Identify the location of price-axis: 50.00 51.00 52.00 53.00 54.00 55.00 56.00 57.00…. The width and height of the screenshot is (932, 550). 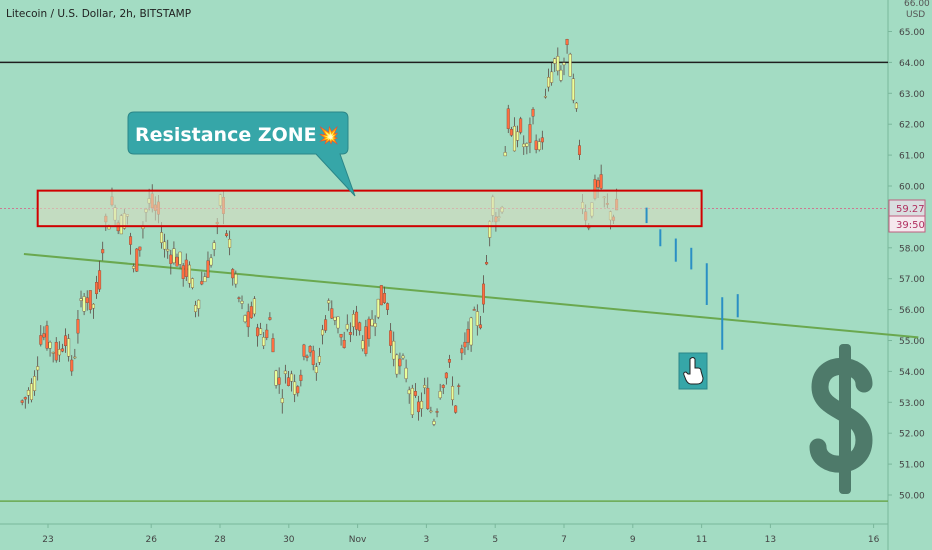
(906, 265).